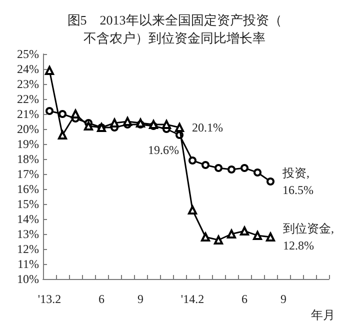  I want to click on x-tick-label: '13.2, so click(50, 299).